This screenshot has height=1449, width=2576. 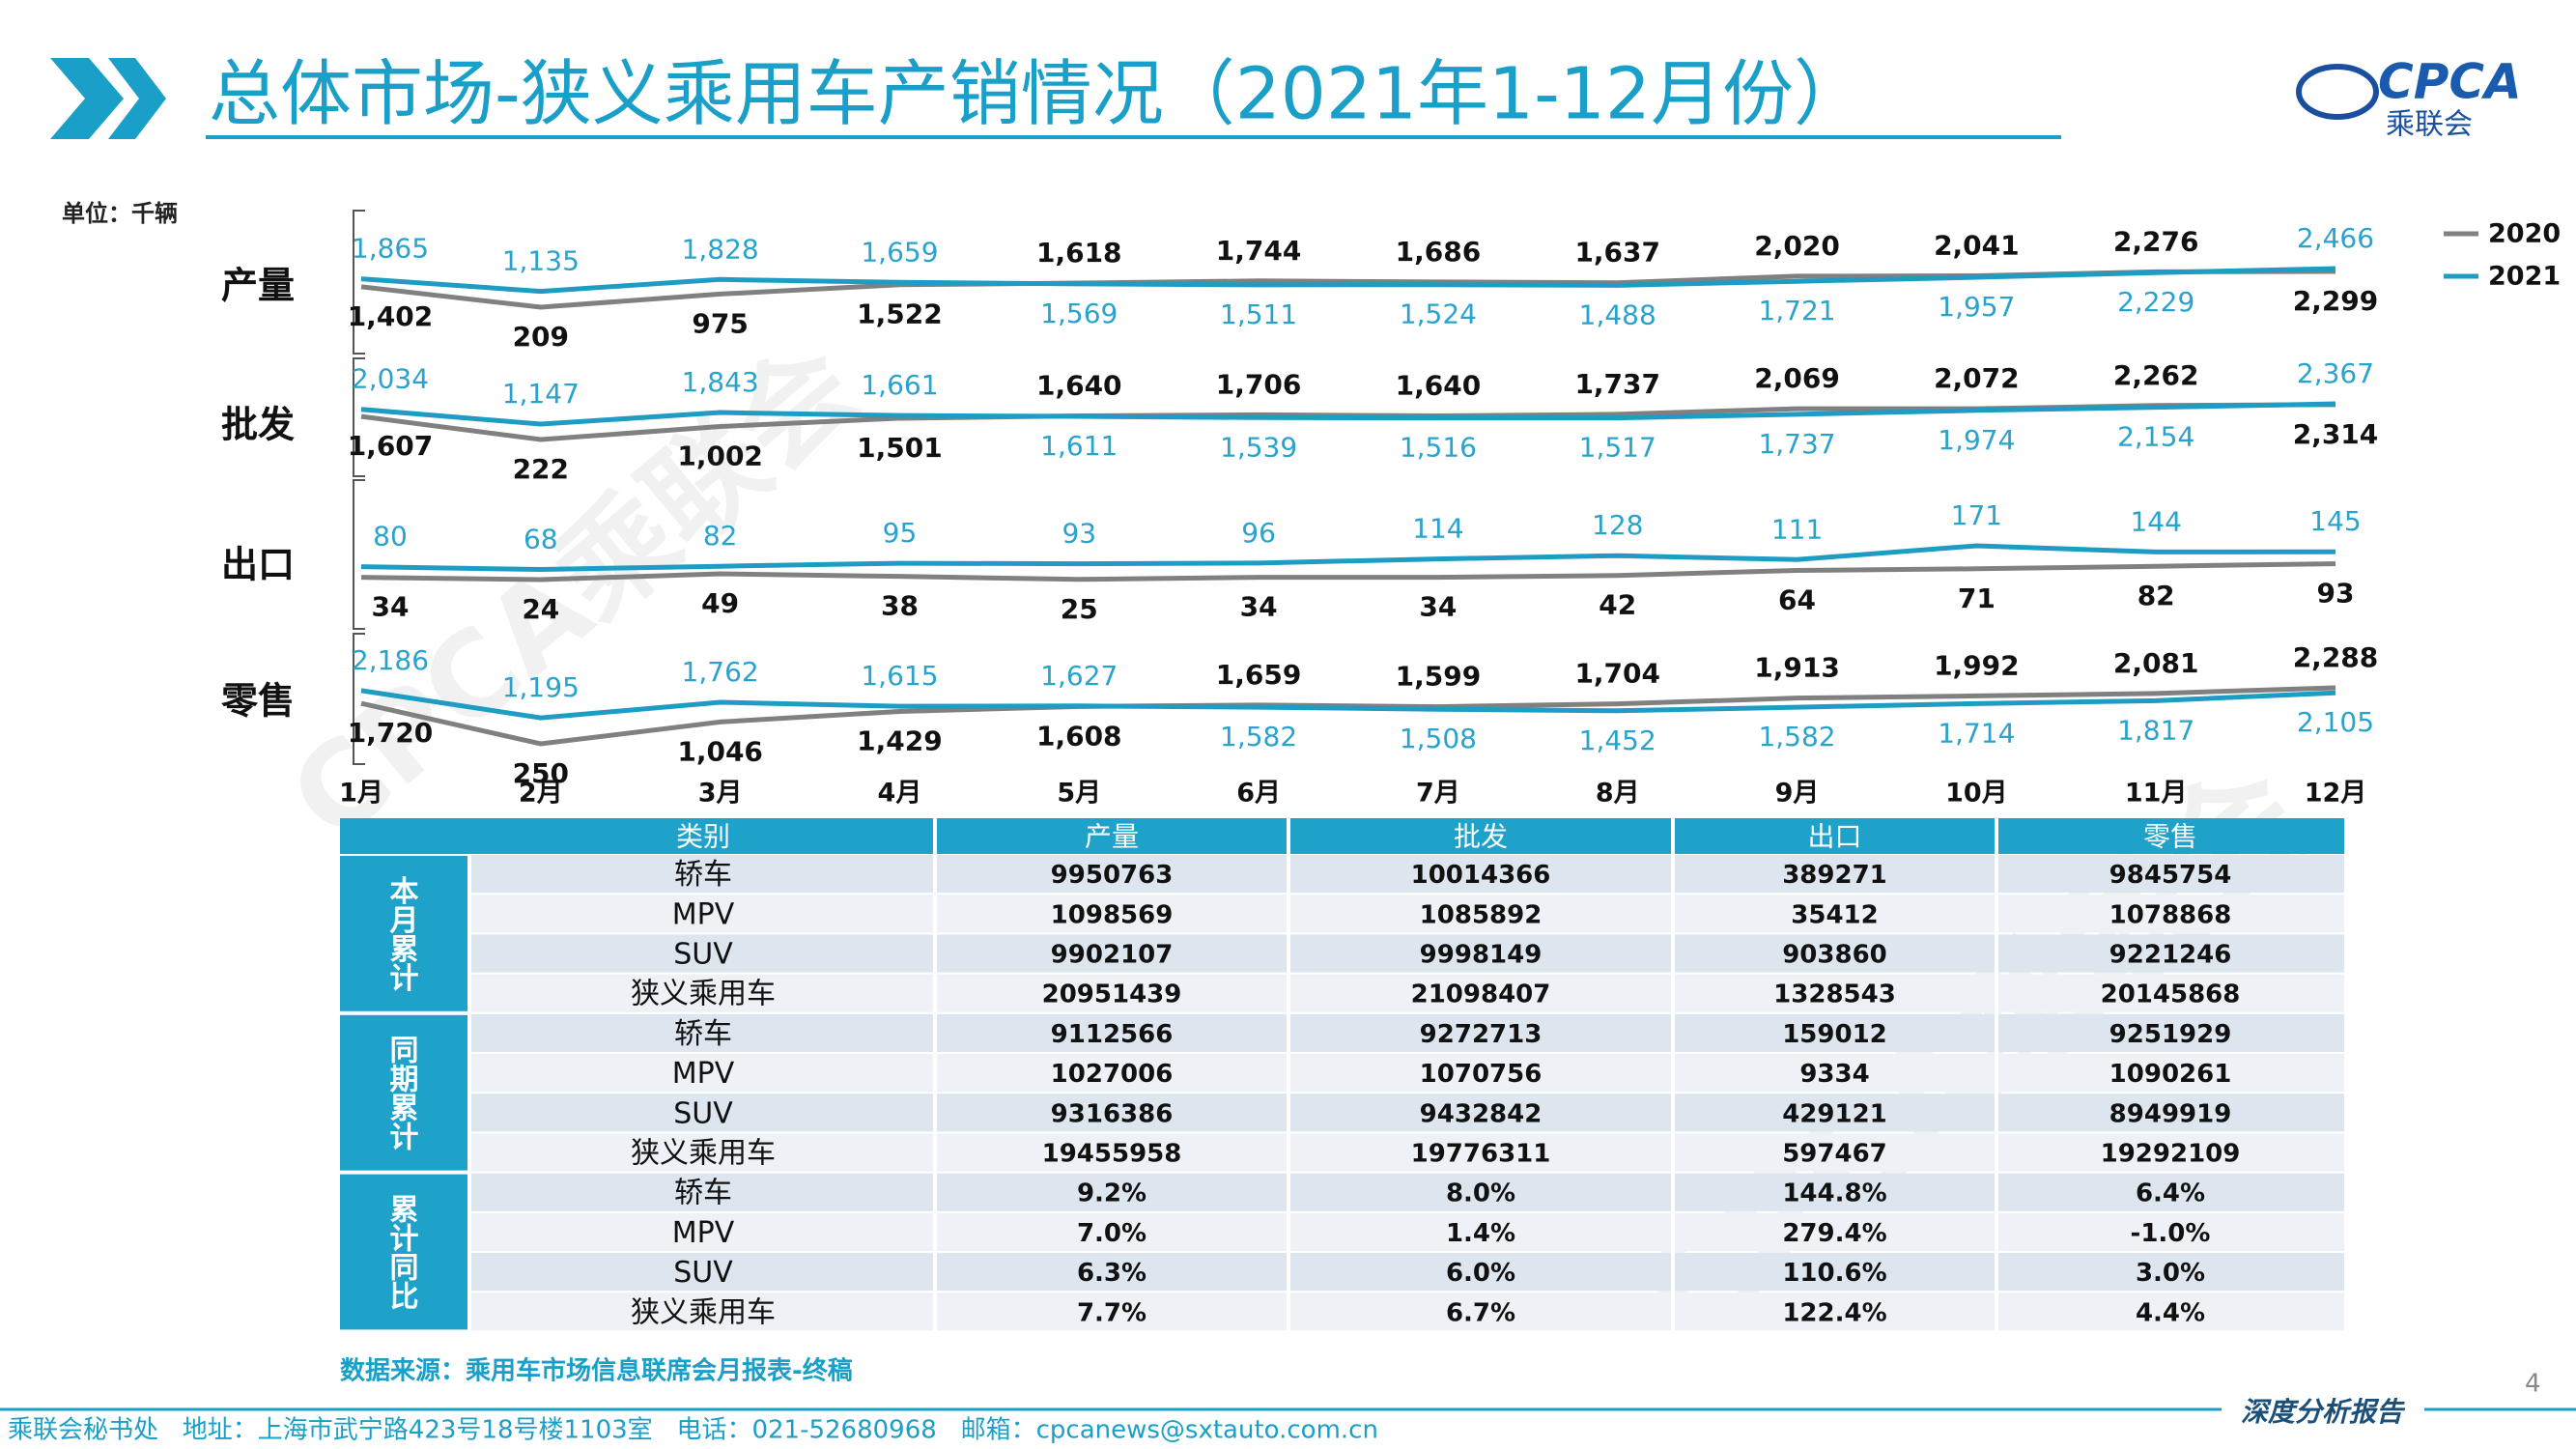 What do you see at coordinates (1480, 1273) in the screenshot?
I see `table-cell: 6.0%` at bounding box center [1480, 1273].